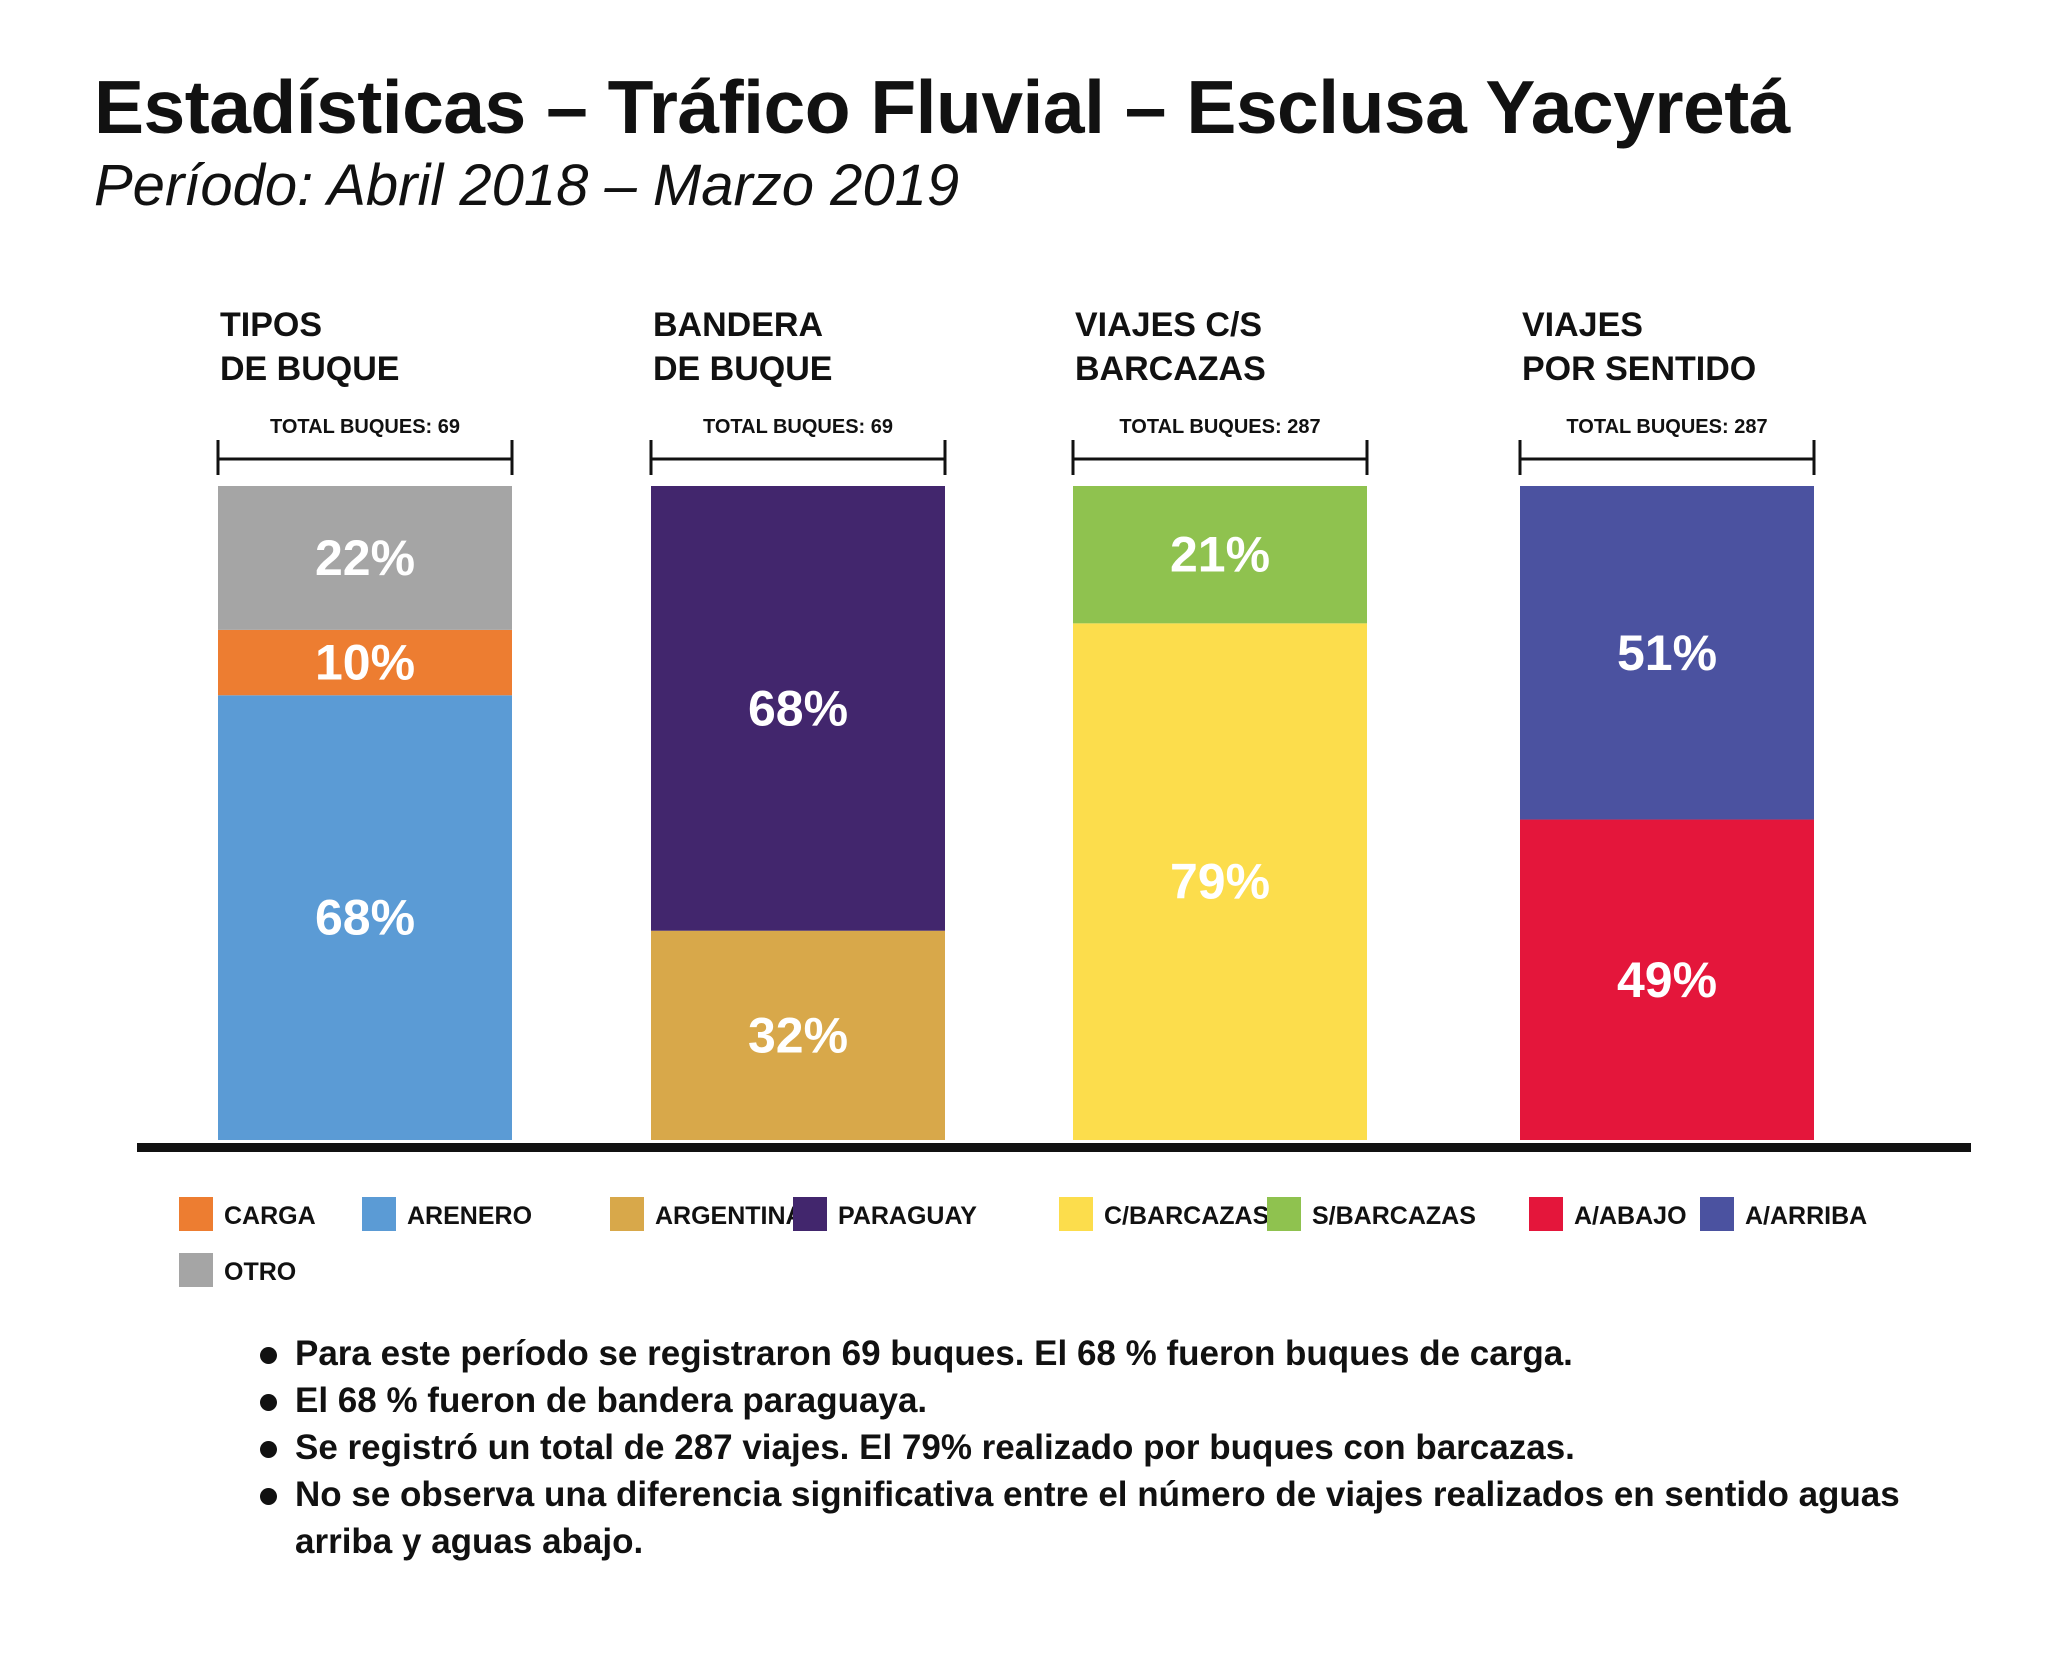 This screenshot has height=1660, width=2048. What do you see at coordinates (196, 1270) in the screenshot?
I see `legend-swatch-otro` at bounding box center [196, 1270].